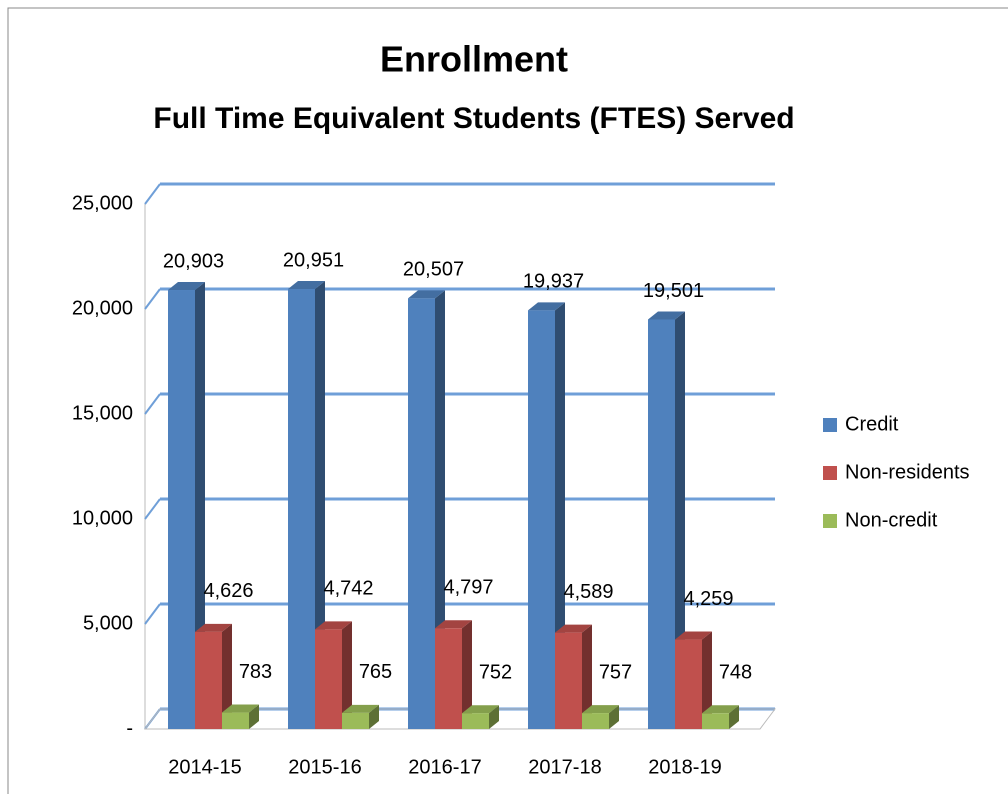  Describe the element at coordinates (102, 413) in the screenshot. I see `y-tick-label: 15,000` at that location.